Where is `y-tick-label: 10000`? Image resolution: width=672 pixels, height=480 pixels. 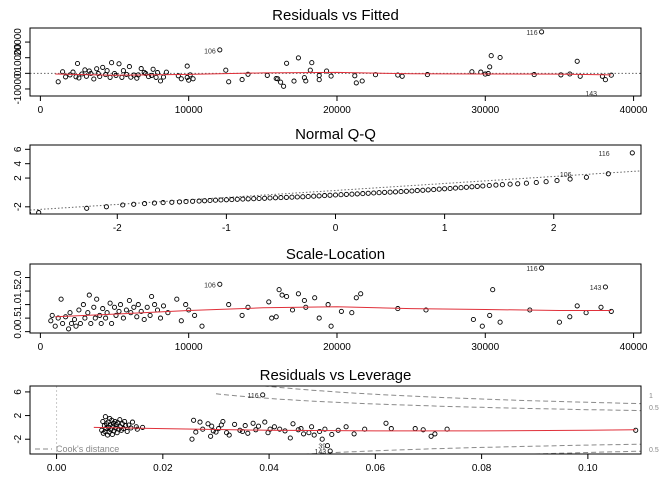 y-tick-label: 10000 is located at coordinates (18, 57).